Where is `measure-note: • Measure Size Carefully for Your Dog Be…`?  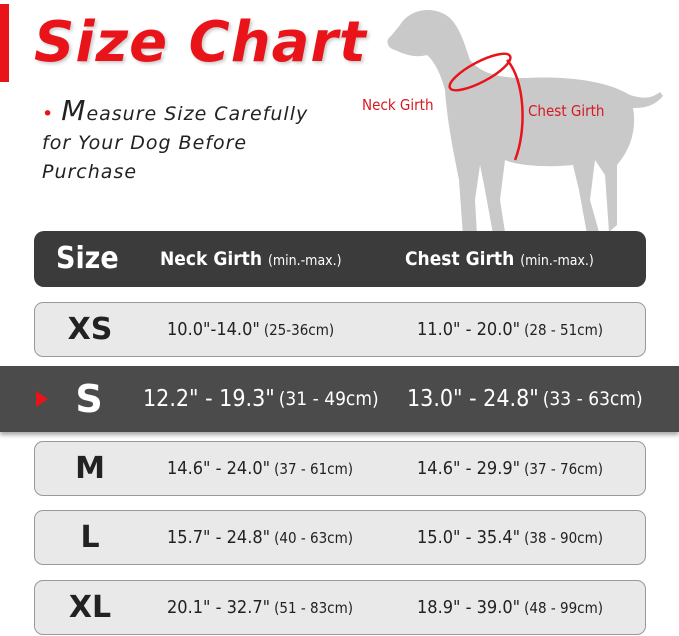 measure-note: • Measure Size Carefully for Your Dog Be… is located at coordinates (192, 141).